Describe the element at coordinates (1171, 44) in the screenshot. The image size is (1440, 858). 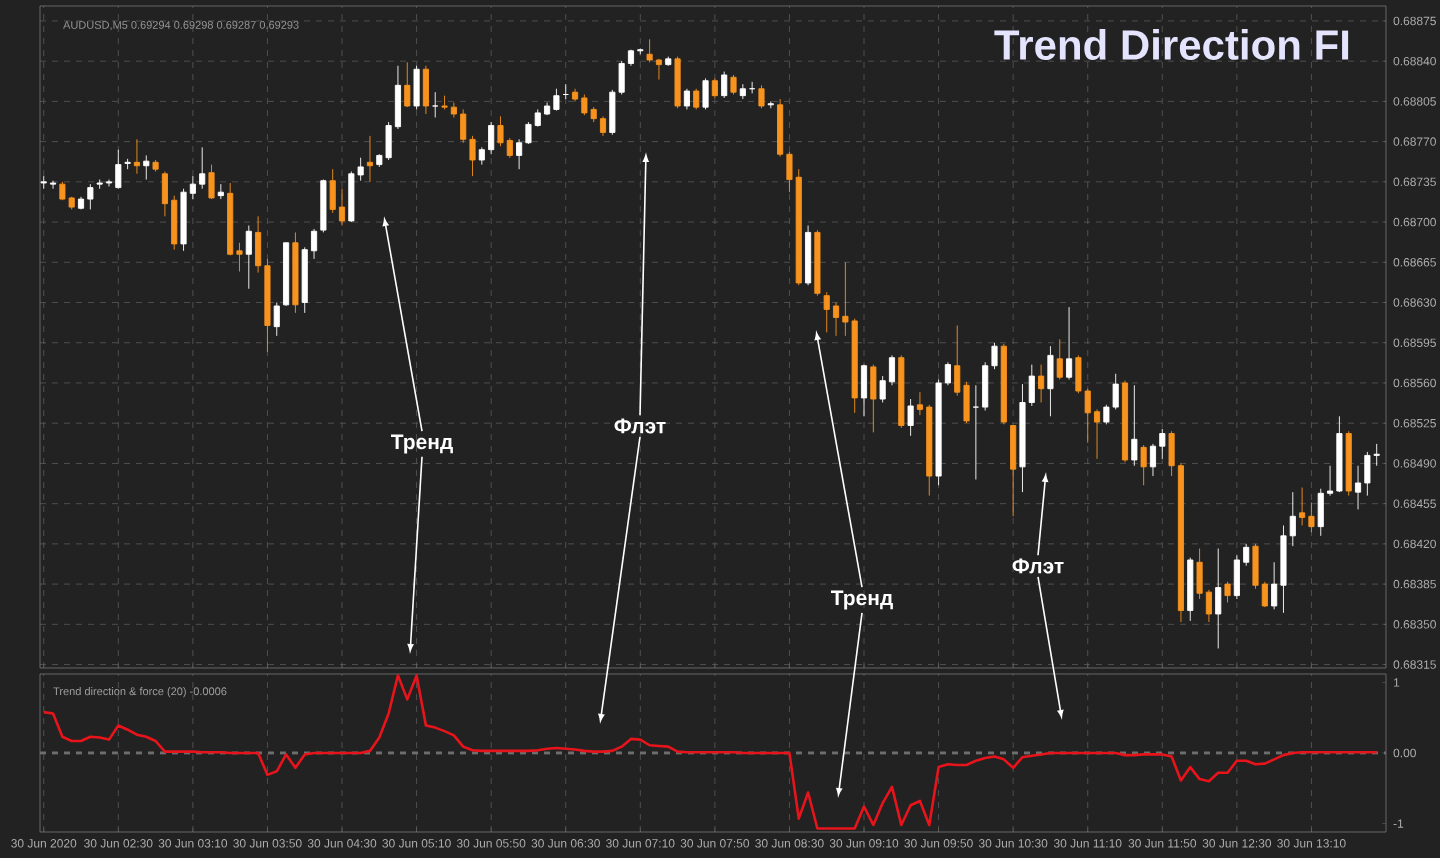
I see `chart-title: Trend Direction FI` at that location.